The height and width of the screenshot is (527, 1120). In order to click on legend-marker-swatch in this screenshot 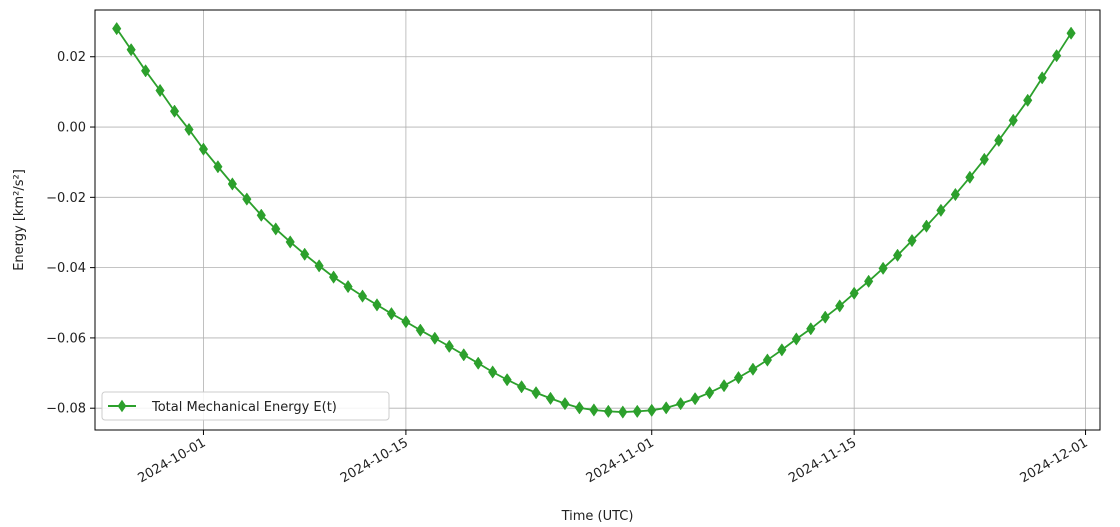, I will do `click(122, 406)`.